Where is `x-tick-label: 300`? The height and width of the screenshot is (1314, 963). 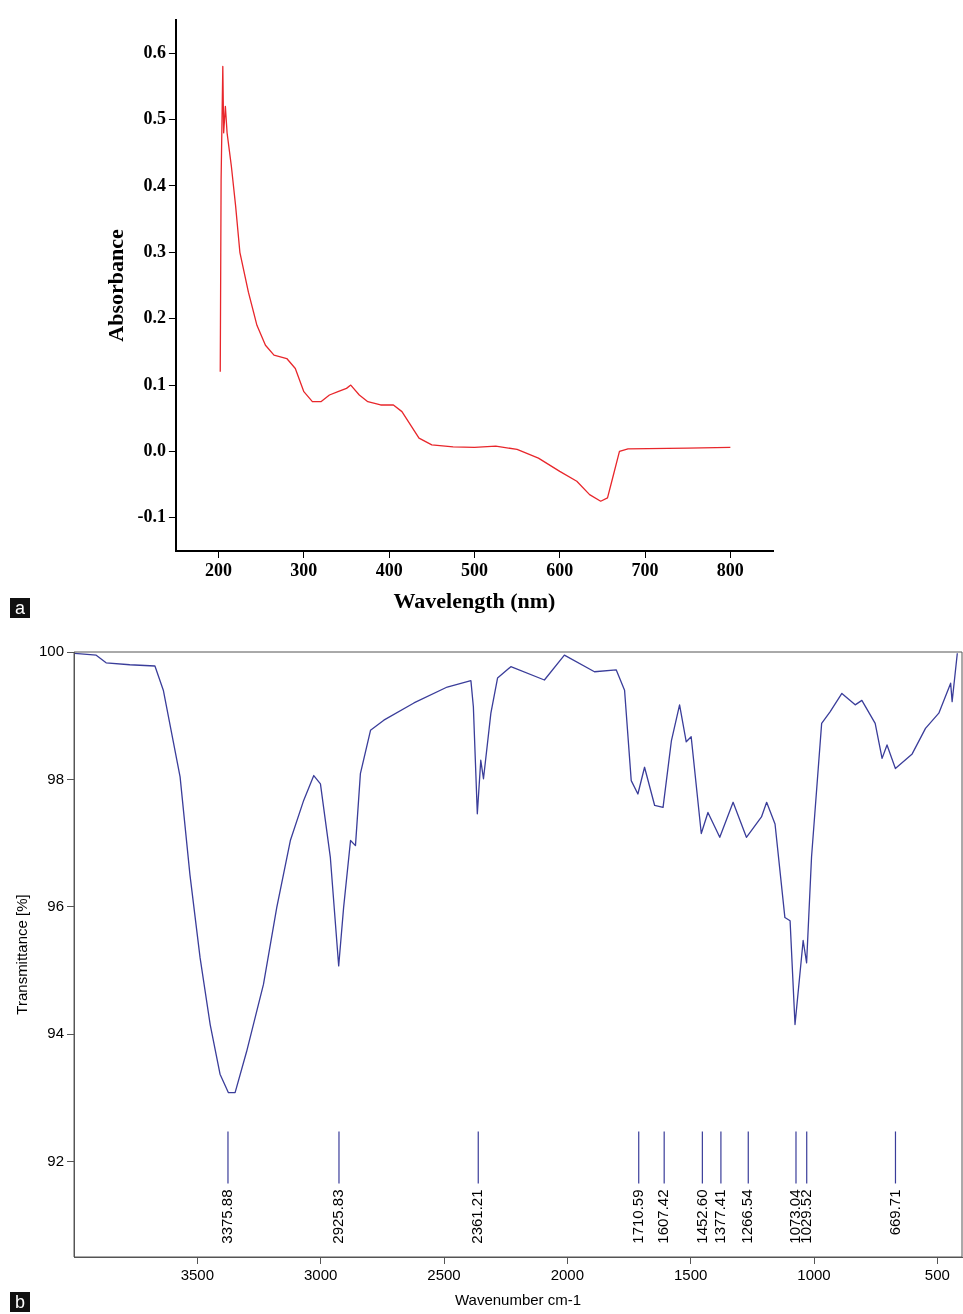
x-tick-label: 300 is located at coordinates (304, 570).